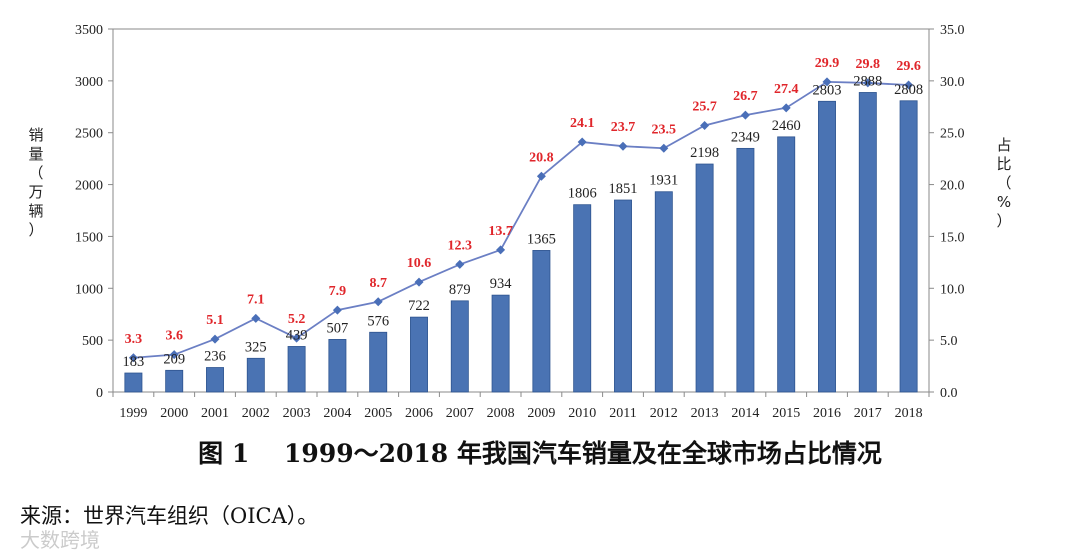  Describe the element at coordinates (419, 306) in the screenshot. I see `bar-value-label: 722` at that location.